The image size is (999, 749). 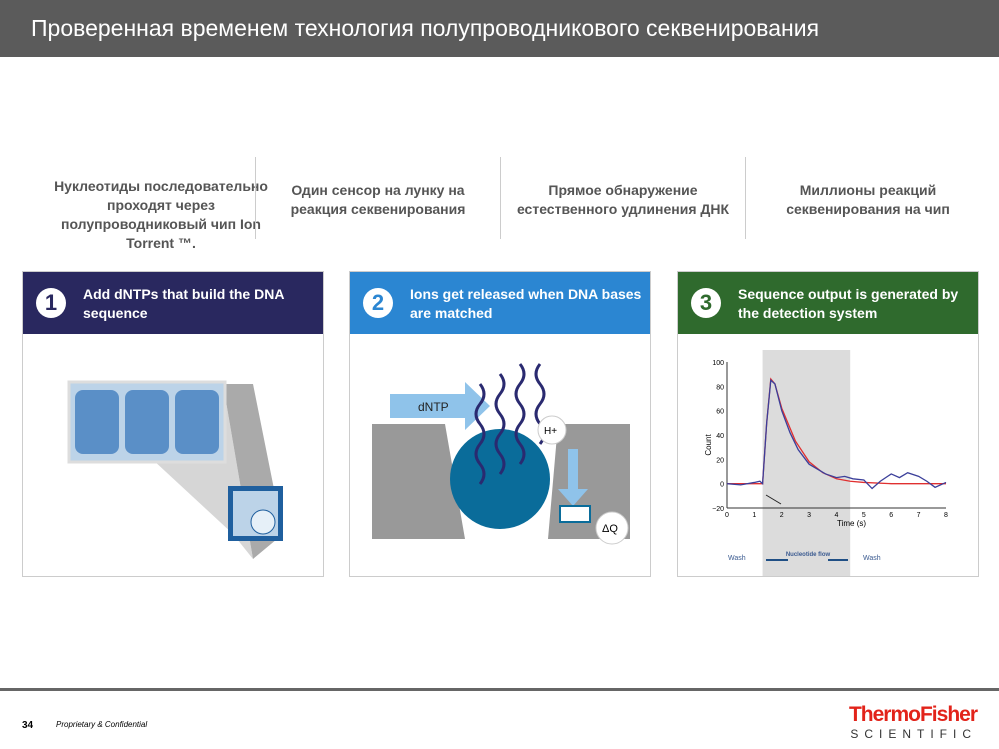 What do you see at coordinates (722, 485) in the screenshot?
I see `y-tick-label: 0` at bounding box center [722, 485].